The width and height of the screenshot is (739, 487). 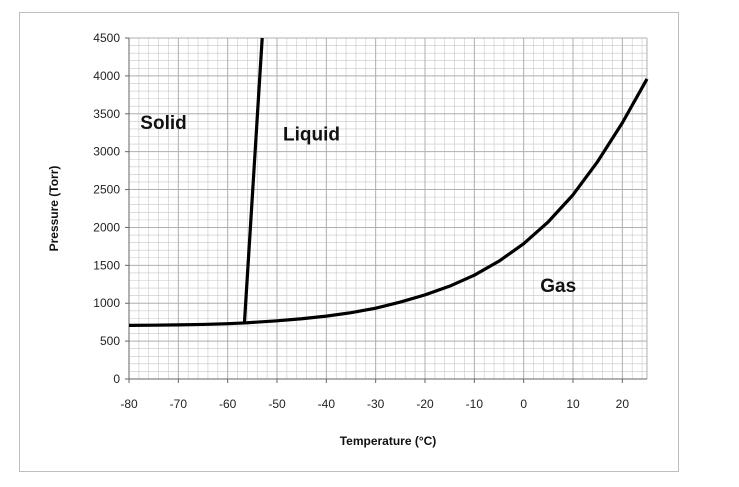 I want to click on x-tick-label: -50, so click(x=277, y=404).